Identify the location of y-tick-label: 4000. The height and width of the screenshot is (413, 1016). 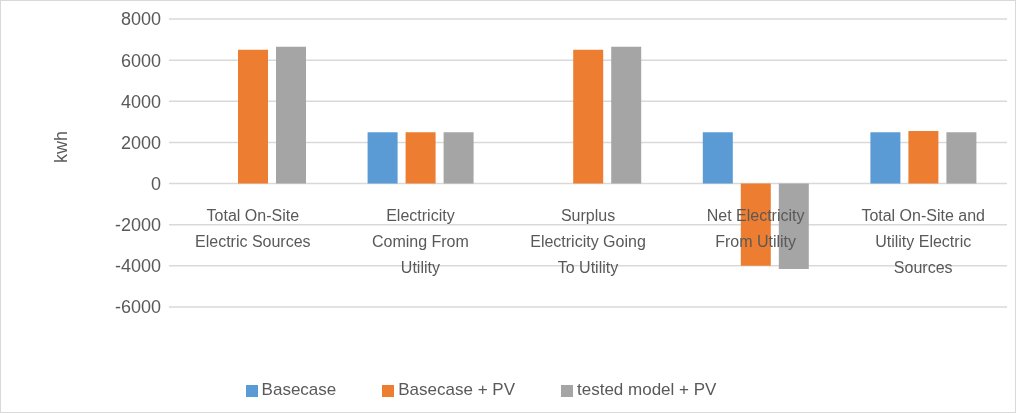
(140, 101).